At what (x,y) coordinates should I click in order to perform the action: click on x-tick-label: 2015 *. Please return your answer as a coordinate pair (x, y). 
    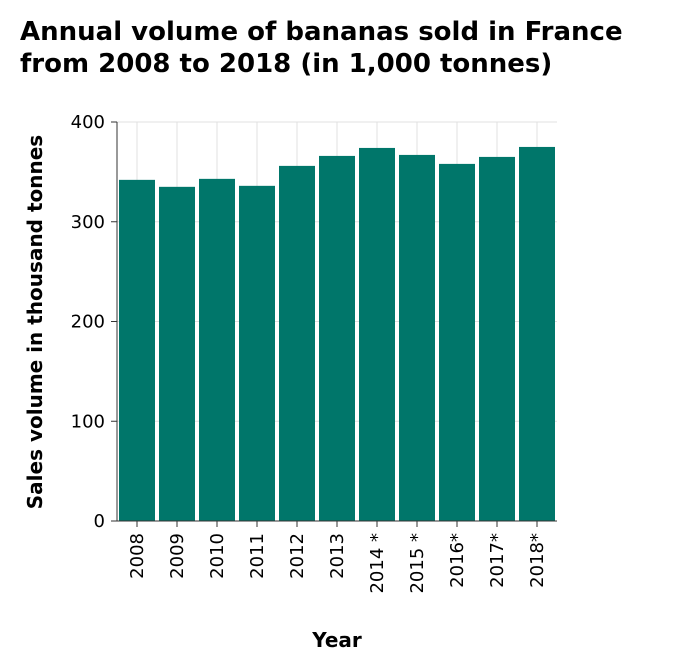
    Looking at the image, I should click on (417, 563).